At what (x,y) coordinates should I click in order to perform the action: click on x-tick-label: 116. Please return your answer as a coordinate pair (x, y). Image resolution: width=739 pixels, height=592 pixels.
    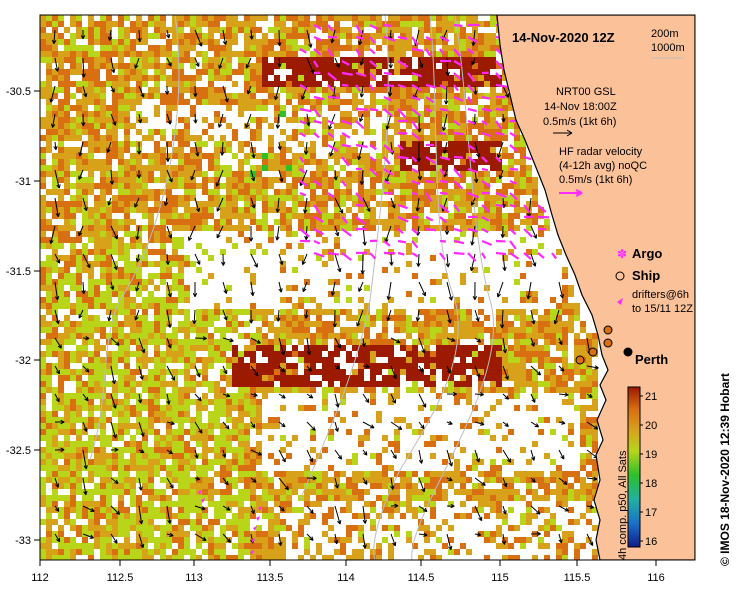
    Looking at the image, I should click on (656, 578).